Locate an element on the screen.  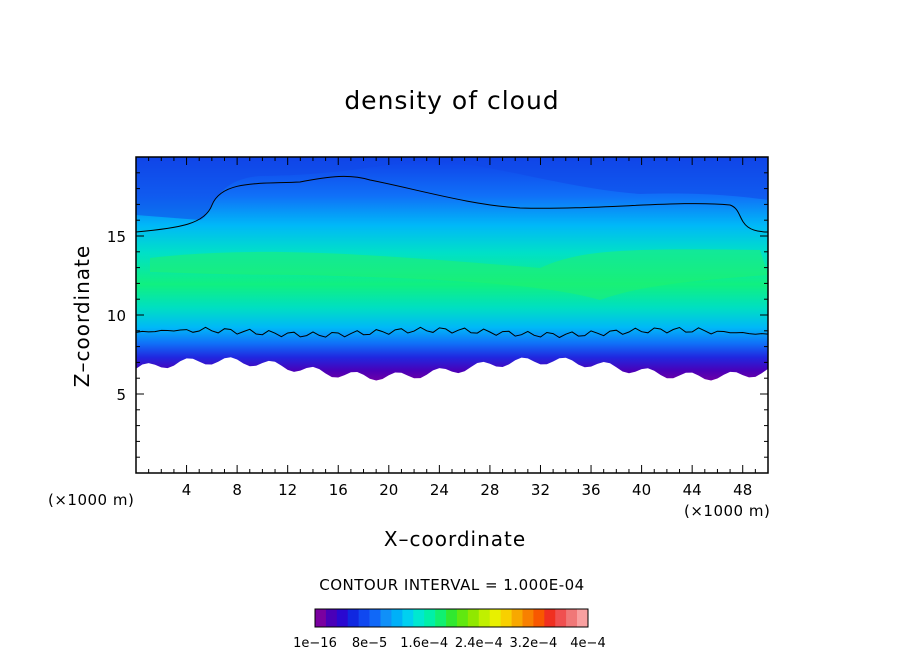
x-tick-label: 16 is located at coordinates (338, 490).